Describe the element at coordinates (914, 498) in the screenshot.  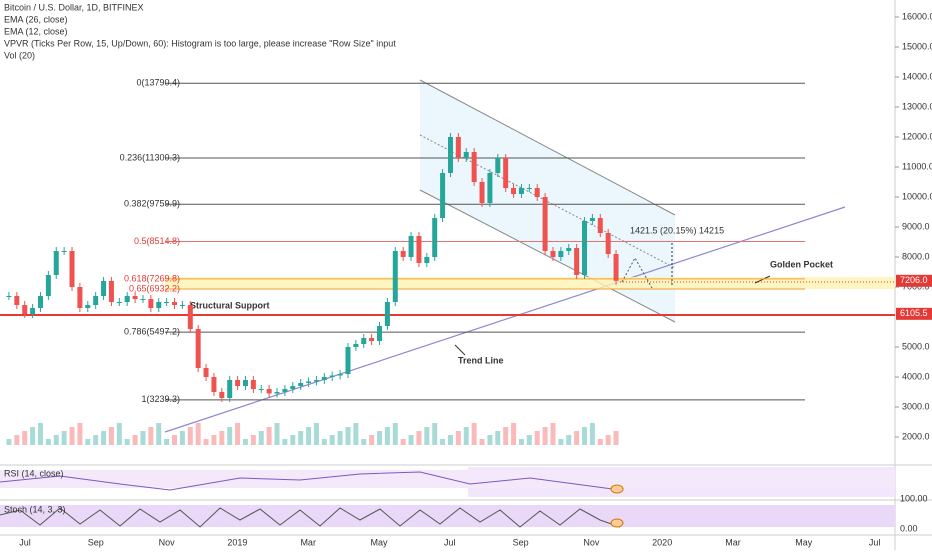
I see `panel-tick: 100.00` at that location.